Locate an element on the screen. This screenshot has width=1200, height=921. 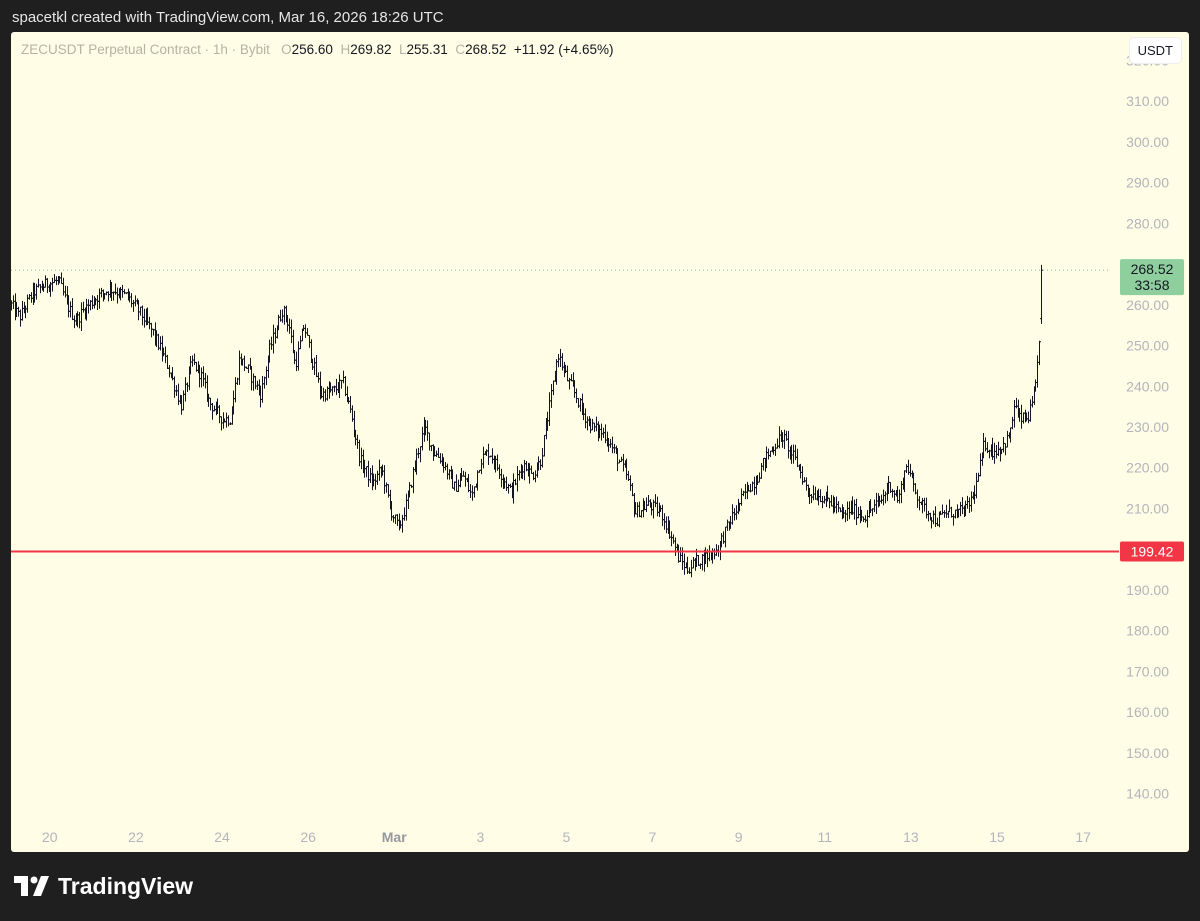
low-value: 255.31 is located at coordinates (427, 49).